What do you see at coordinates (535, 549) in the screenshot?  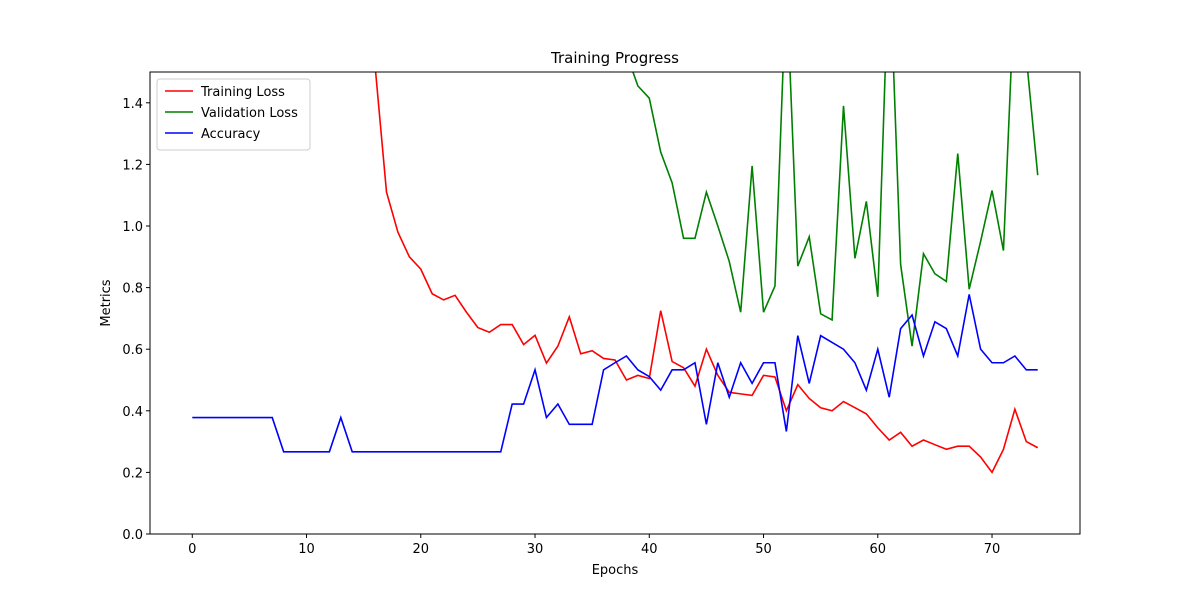 I see `x-tick-label: 30` at bounding box center [535, 549].